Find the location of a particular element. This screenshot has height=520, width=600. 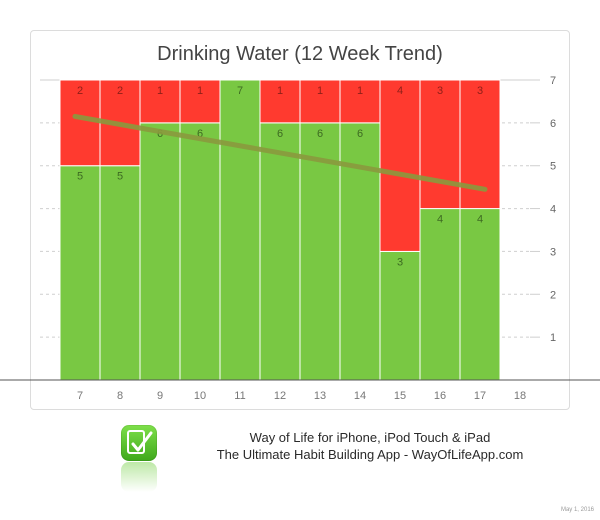

x-tick-label-10: 10 is located at coordinates (200, 396).